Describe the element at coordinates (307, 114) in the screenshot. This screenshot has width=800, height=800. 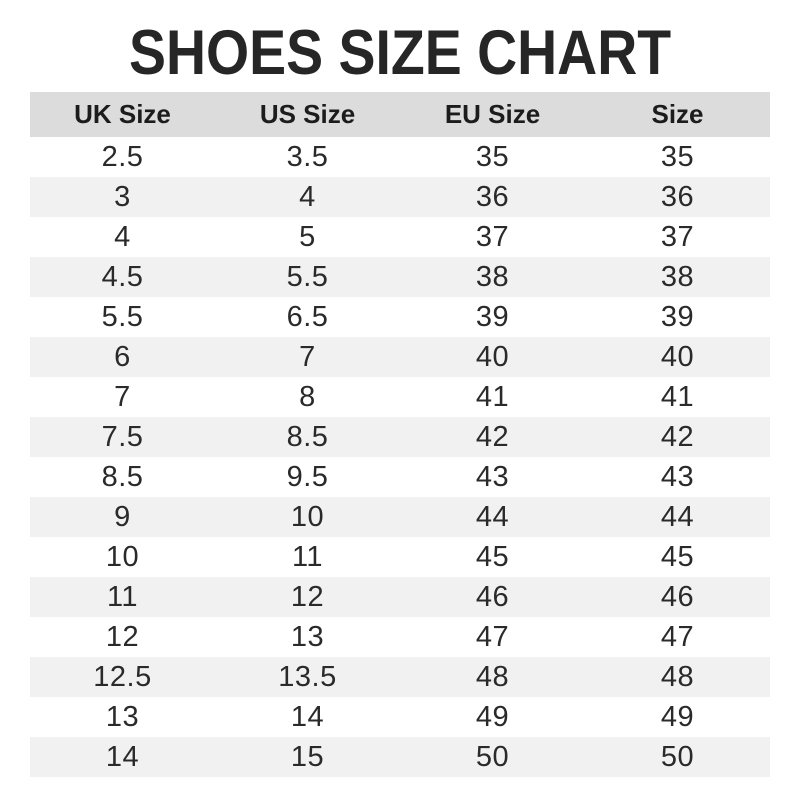
I see `column-header: US Size` at that location.